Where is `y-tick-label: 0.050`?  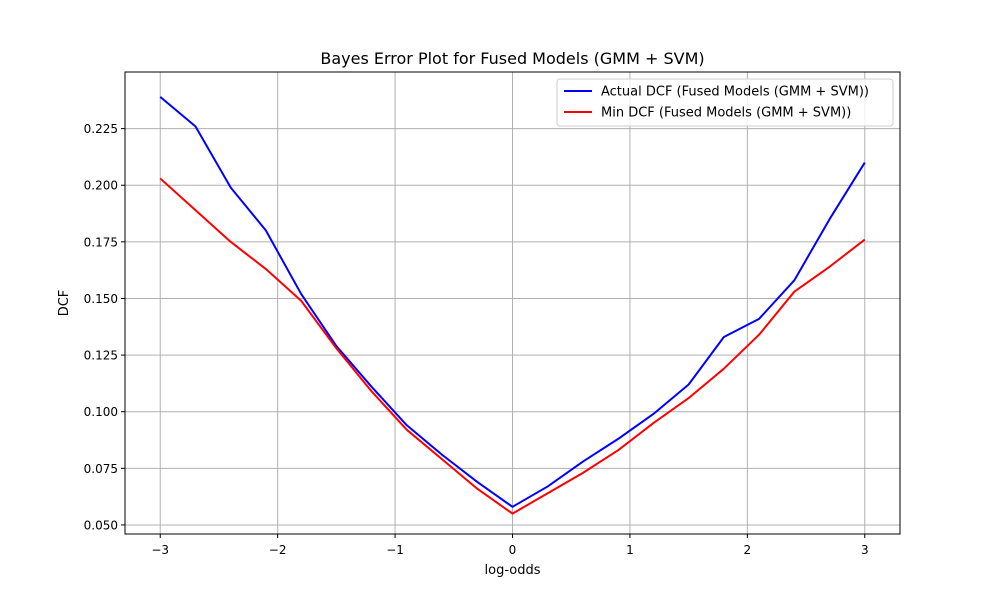 y-tick-label: 0.050 is located at coordinates (101, 525).